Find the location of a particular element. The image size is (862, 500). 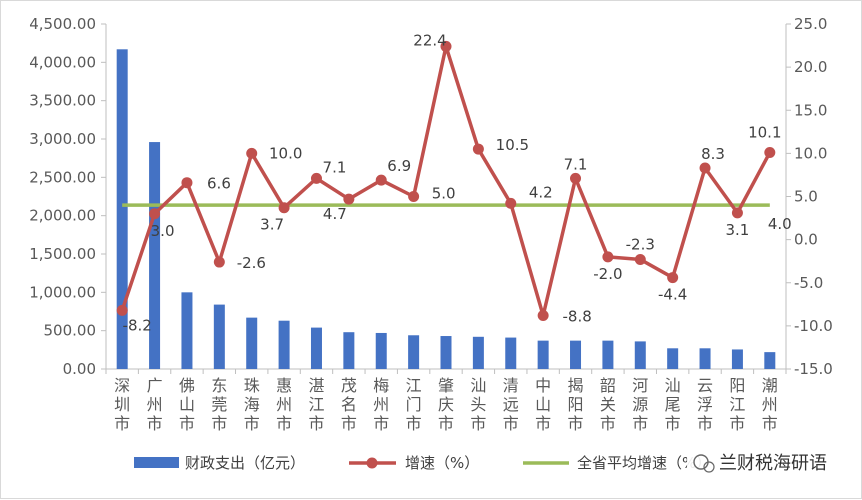

growth-data-label: -2.6 is located at coordinates (251, 263).